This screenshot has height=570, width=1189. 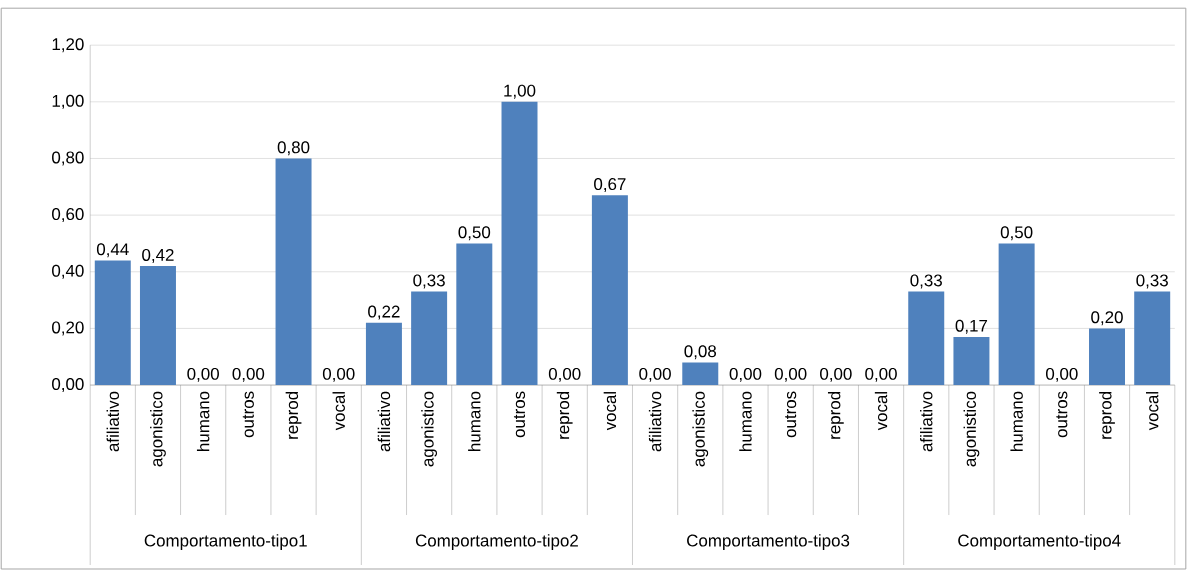 I want to click on data-label: 0,17, so click(x=971, y=326).